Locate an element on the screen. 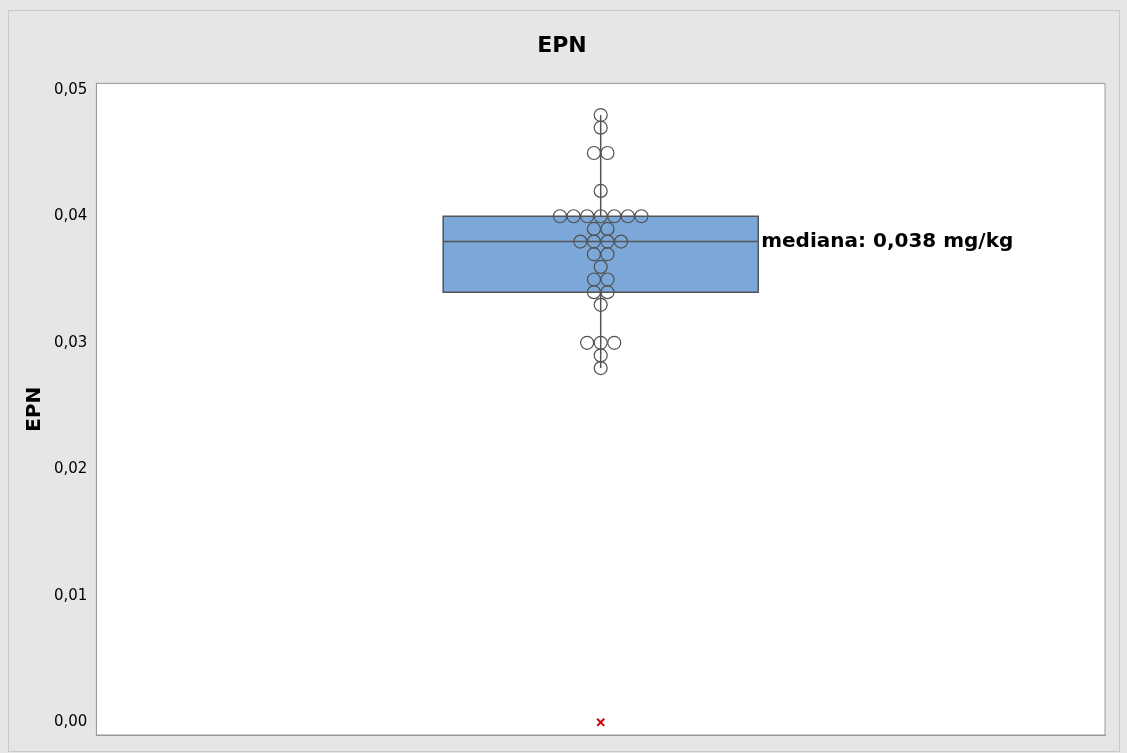 The width and height of the screenshot is (1127, 753). y-tick-label: 0,03 is located at coordinates (70, 341).